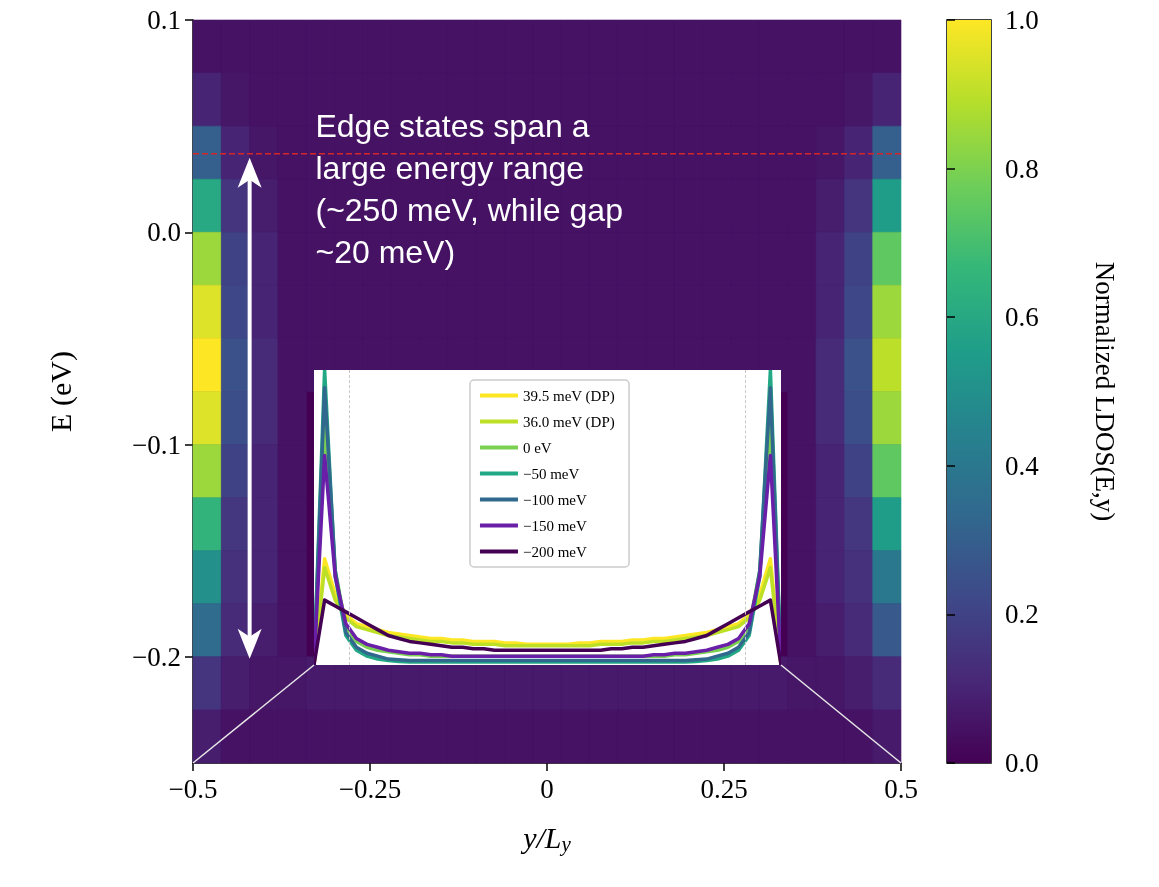 Image resolution: width=1159 pixels, height=887 pixels. Describe the element at coordinates (1104, 391) in the screenshot. I see `color-bar-title: Normalized LDOS(E,y)` at that location.